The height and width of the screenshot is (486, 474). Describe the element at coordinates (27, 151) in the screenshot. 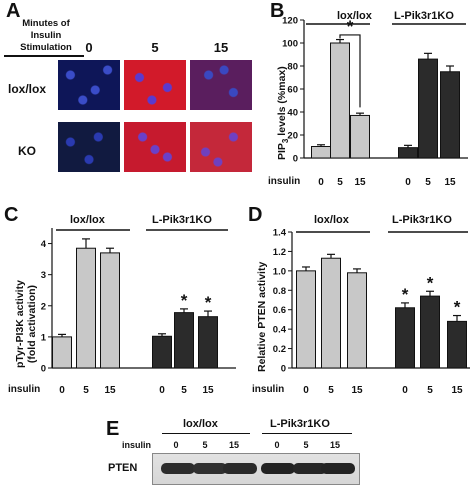

I see `panel-a-row-ko: KO` at that location.